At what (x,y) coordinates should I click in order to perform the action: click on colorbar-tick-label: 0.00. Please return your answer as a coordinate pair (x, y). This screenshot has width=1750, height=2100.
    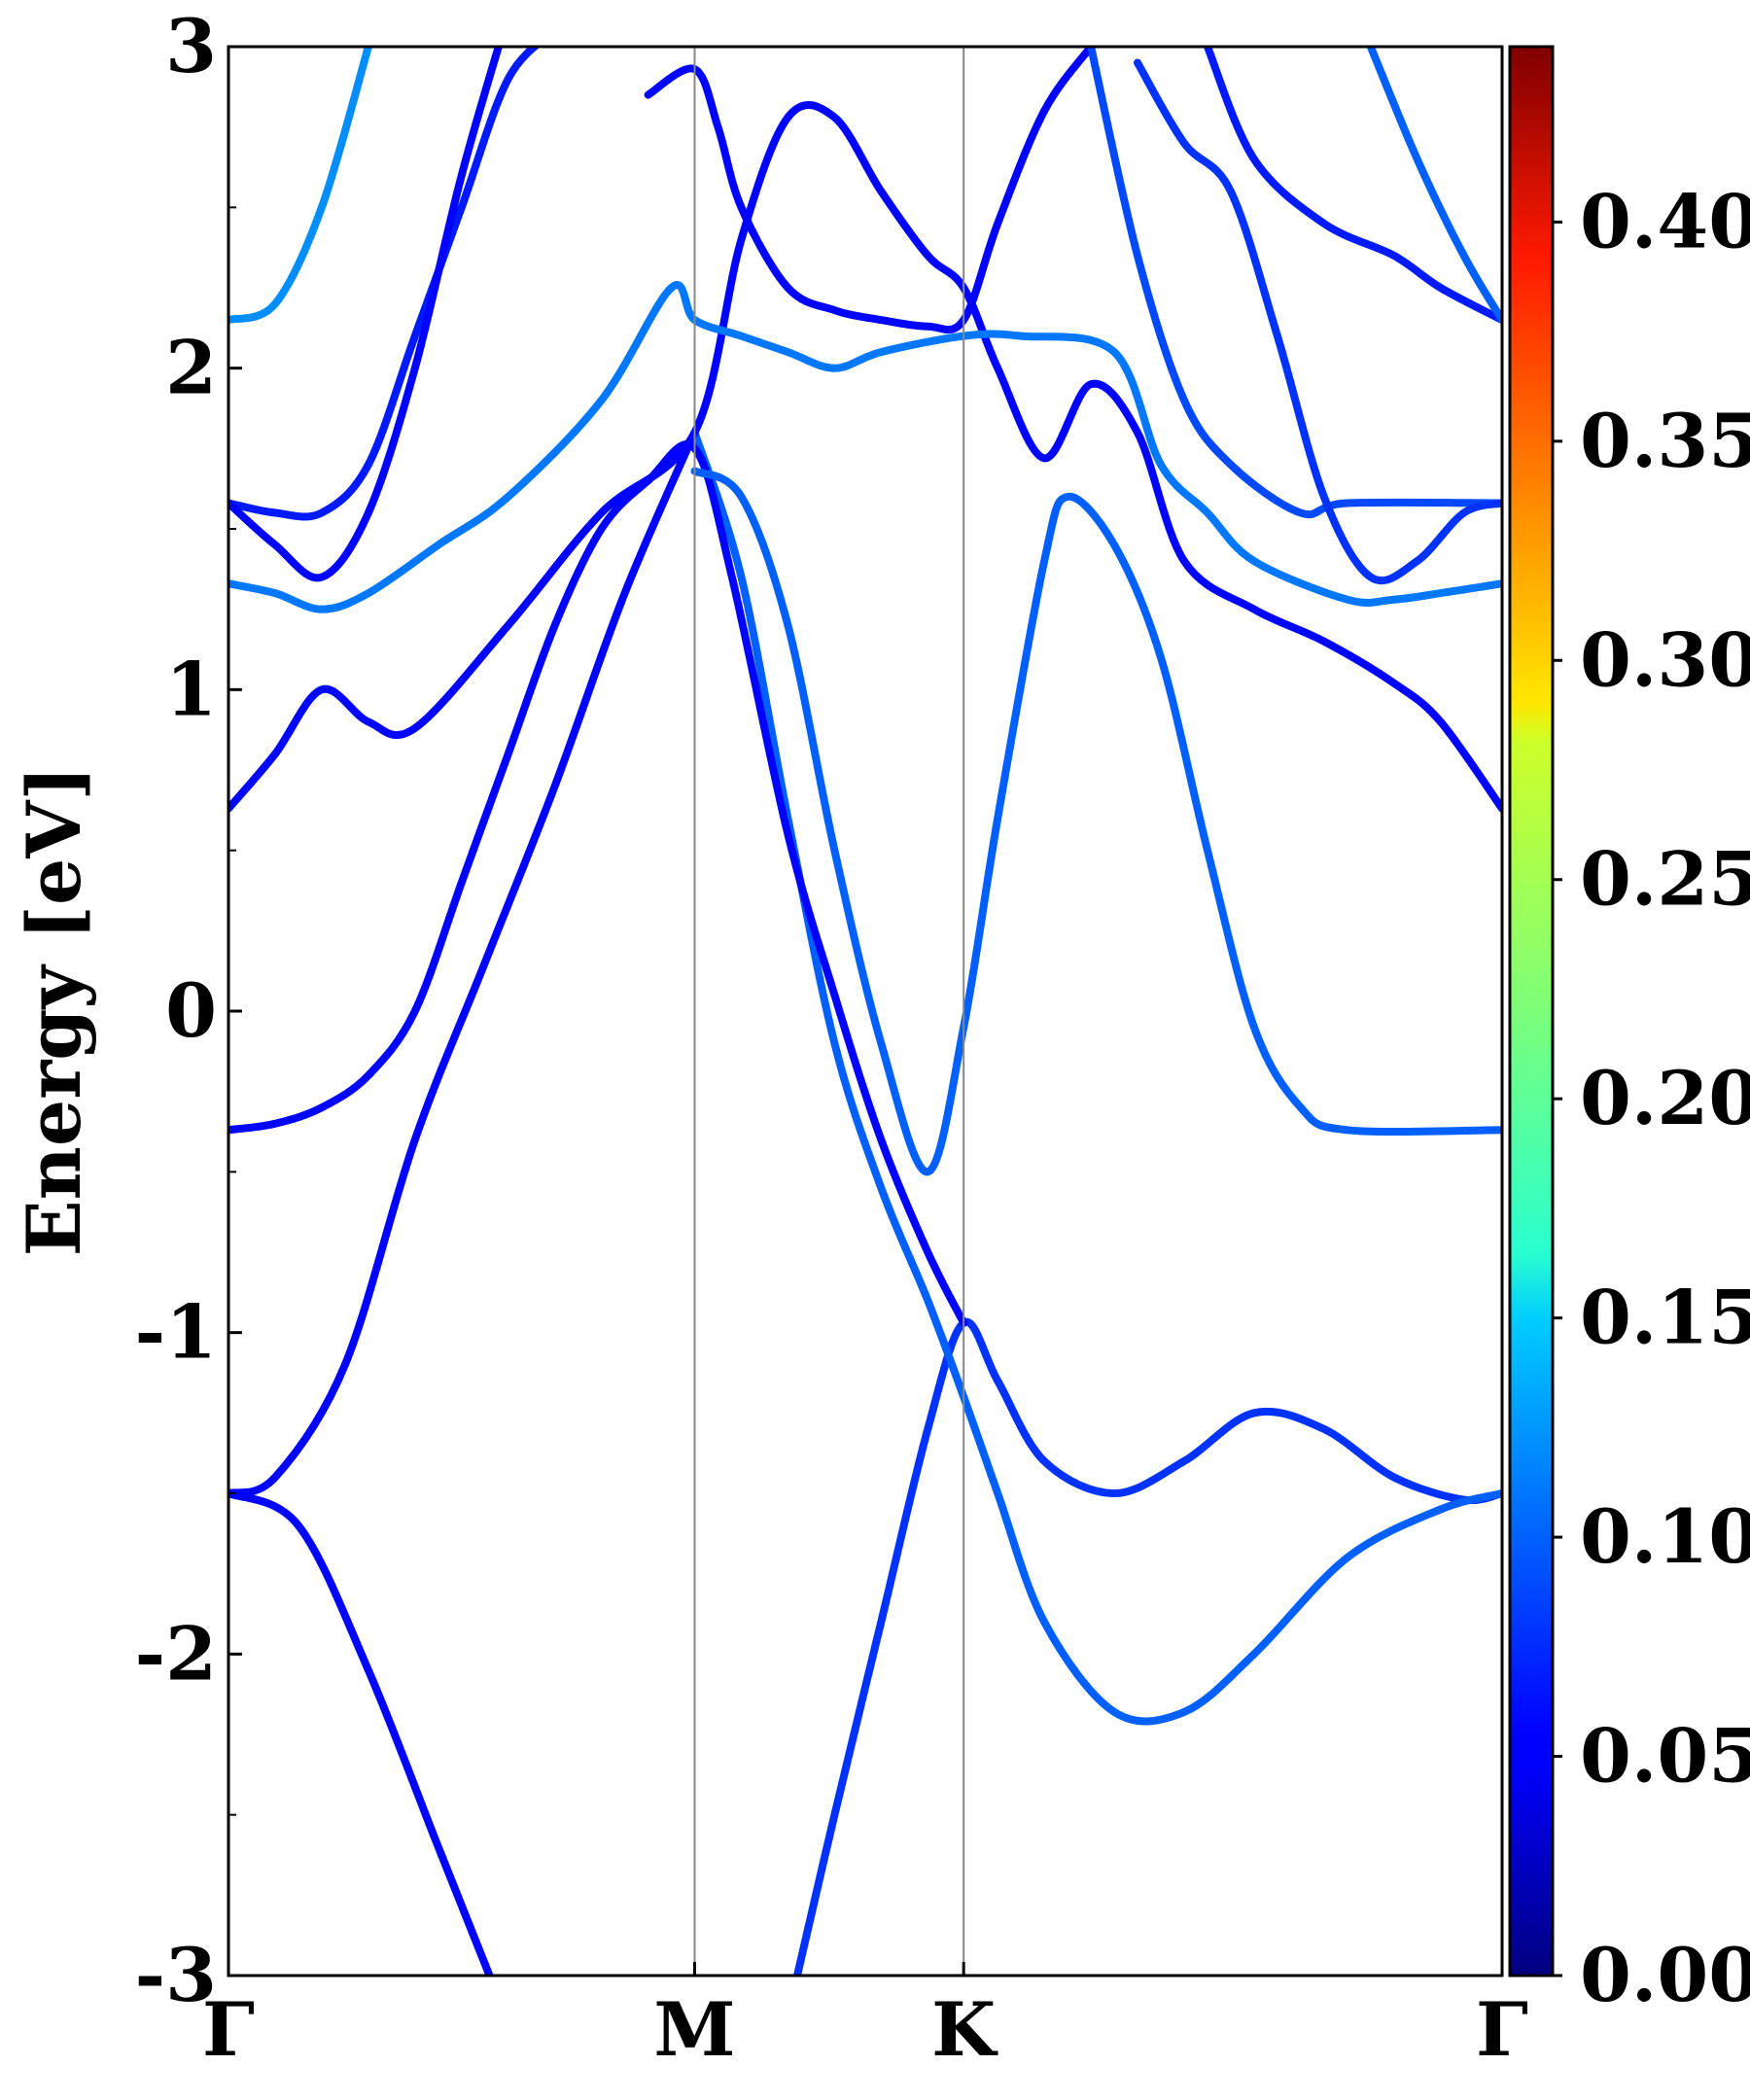
    Looking at the image, I should click on (1665, 1975).